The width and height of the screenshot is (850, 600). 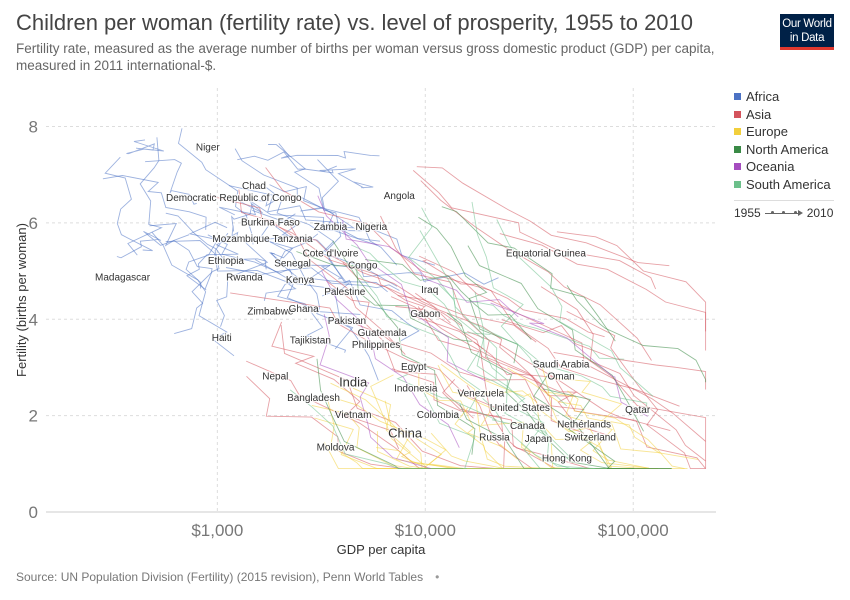 I want to click on country-label: Zimbabwe, so click(x=270, y=311).